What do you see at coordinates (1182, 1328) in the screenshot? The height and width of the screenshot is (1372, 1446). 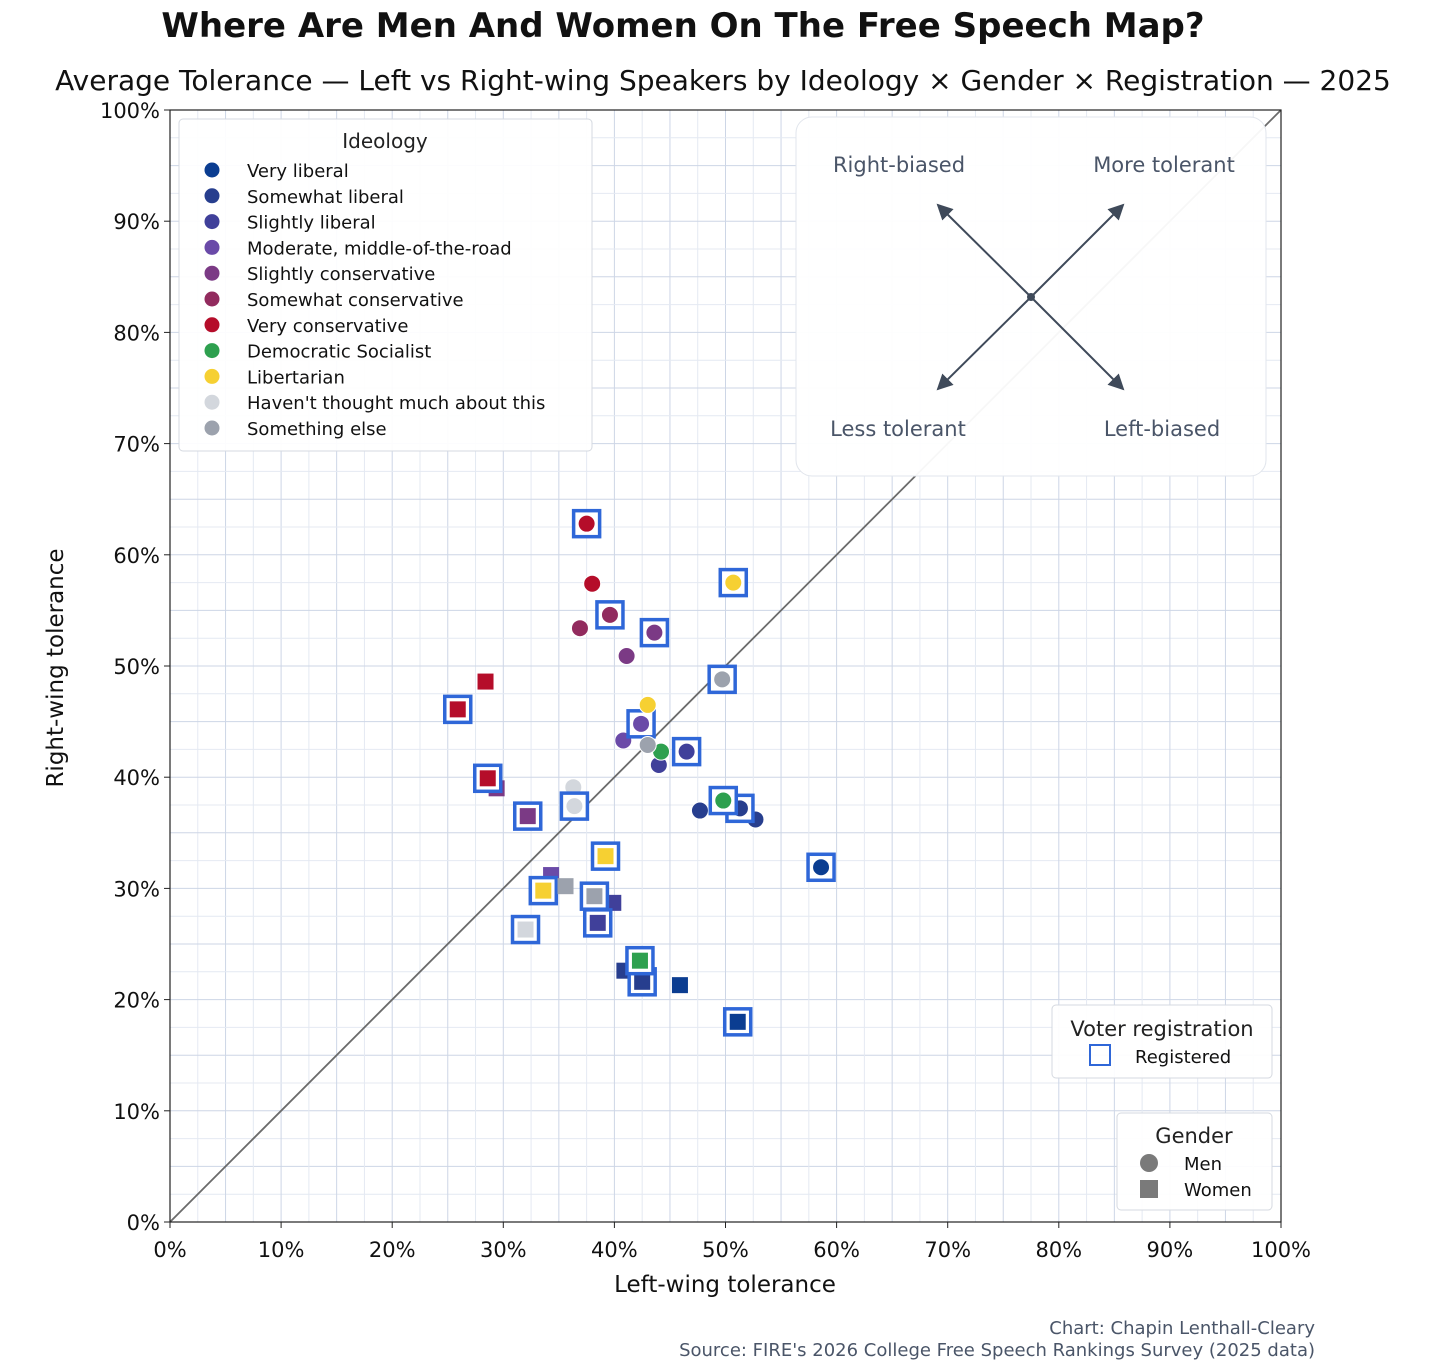 I see `chart-credit: Chart: Chapin Lenthall-Cleary` at bounding box center [1182, 1328].